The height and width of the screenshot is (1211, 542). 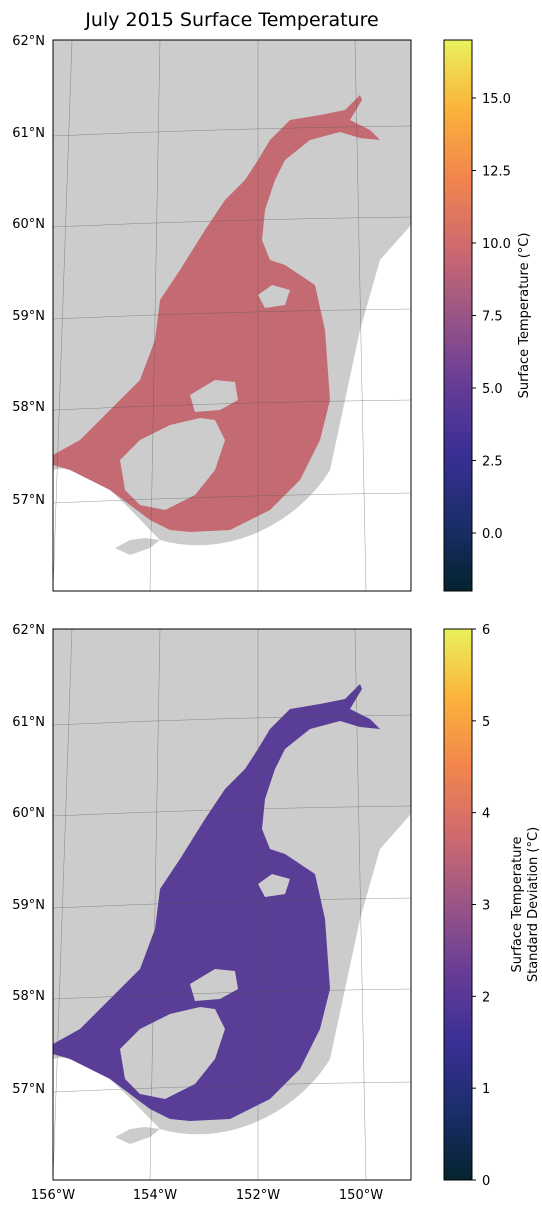 What do you see at coordinates (492, 534) in the screenshot?
I see `colorbar-tick-label: 0.0` at bounding box center [492, 534].